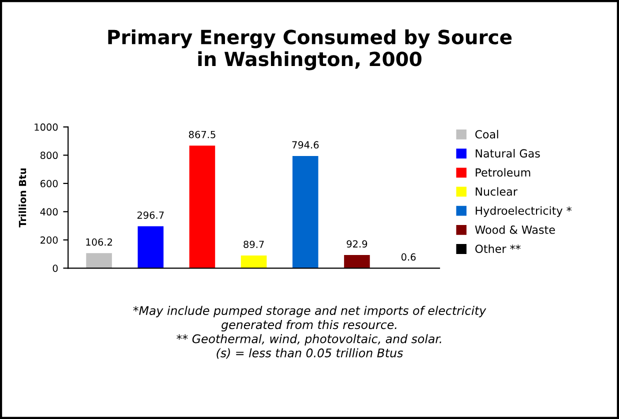 This screenshot has height=419, width=619. I want to click on legend-label: Wood & Waste, so click(515, 229).